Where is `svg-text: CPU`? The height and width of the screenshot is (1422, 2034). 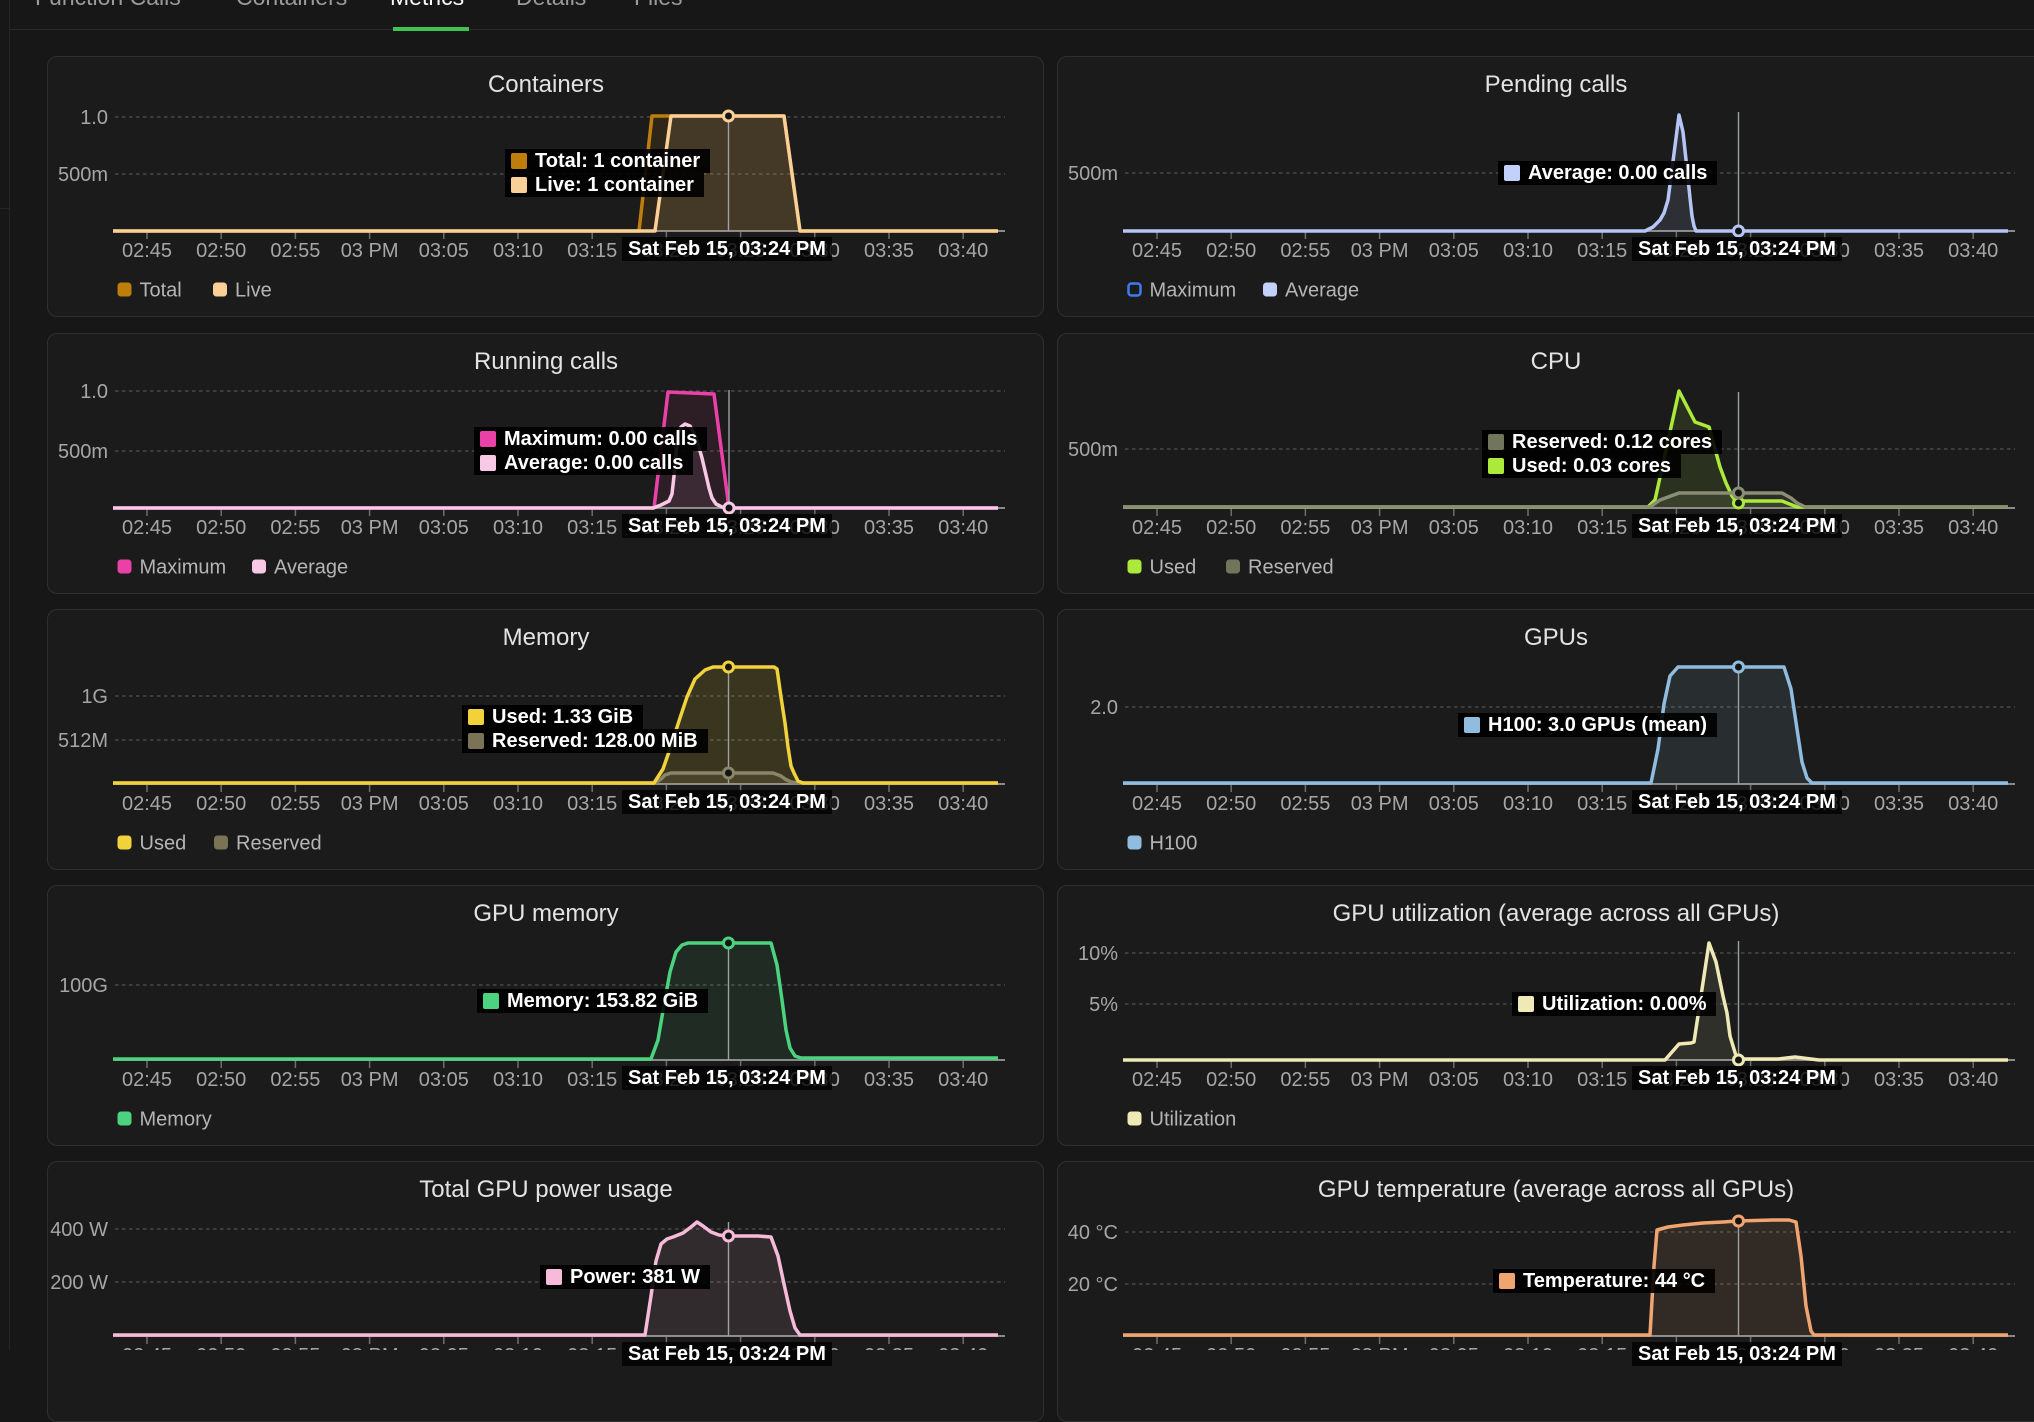 svg-text: CPU is located at coordinates (1556, 361).